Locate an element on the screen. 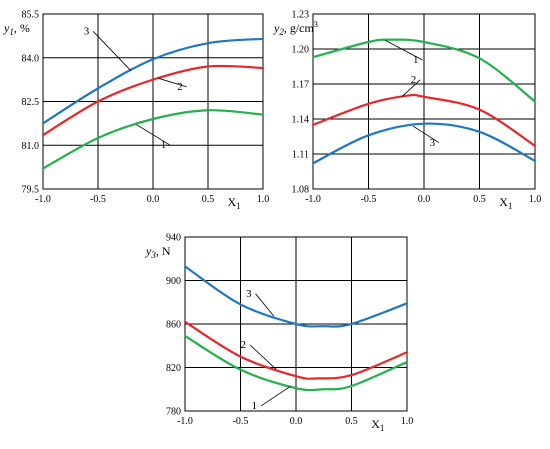  y-tick-label: 1.17 is located at coordinates (301, 85).